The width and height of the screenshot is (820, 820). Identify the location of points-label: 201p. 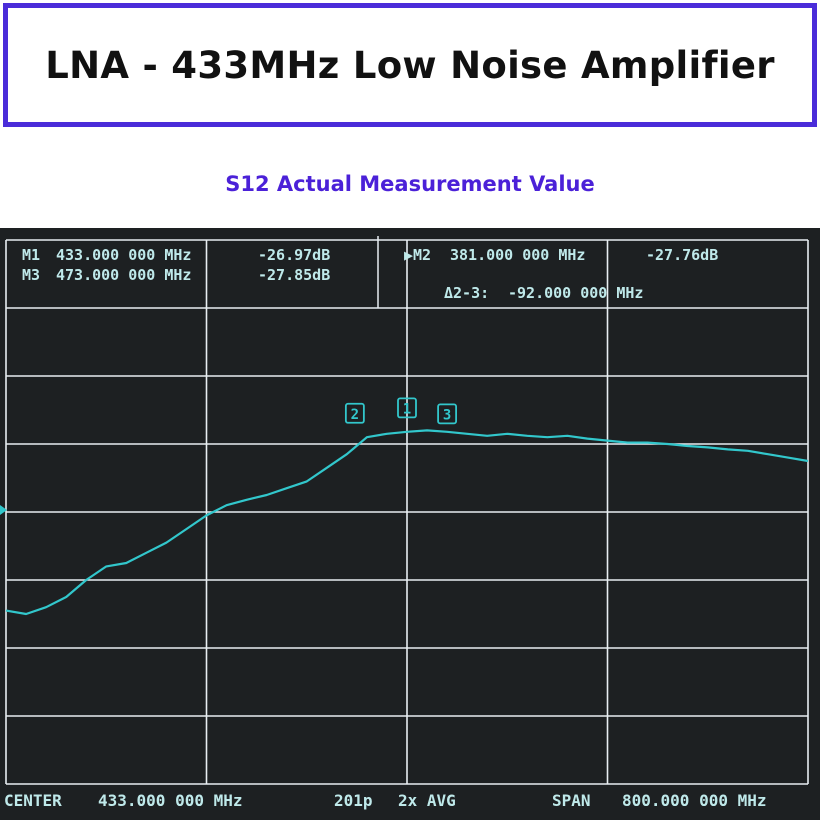
(353, 800).